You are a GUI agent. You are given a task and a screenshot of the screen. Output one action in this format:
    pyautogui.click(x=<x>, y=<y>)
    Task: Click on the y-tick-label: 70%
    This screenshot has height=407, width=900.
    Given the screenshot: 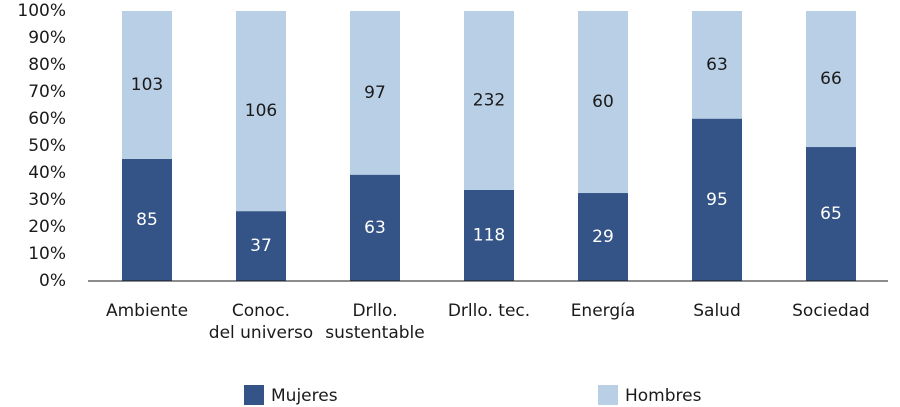 What is the action you would take?
    pyautogui.click(x=47, y=92)
    